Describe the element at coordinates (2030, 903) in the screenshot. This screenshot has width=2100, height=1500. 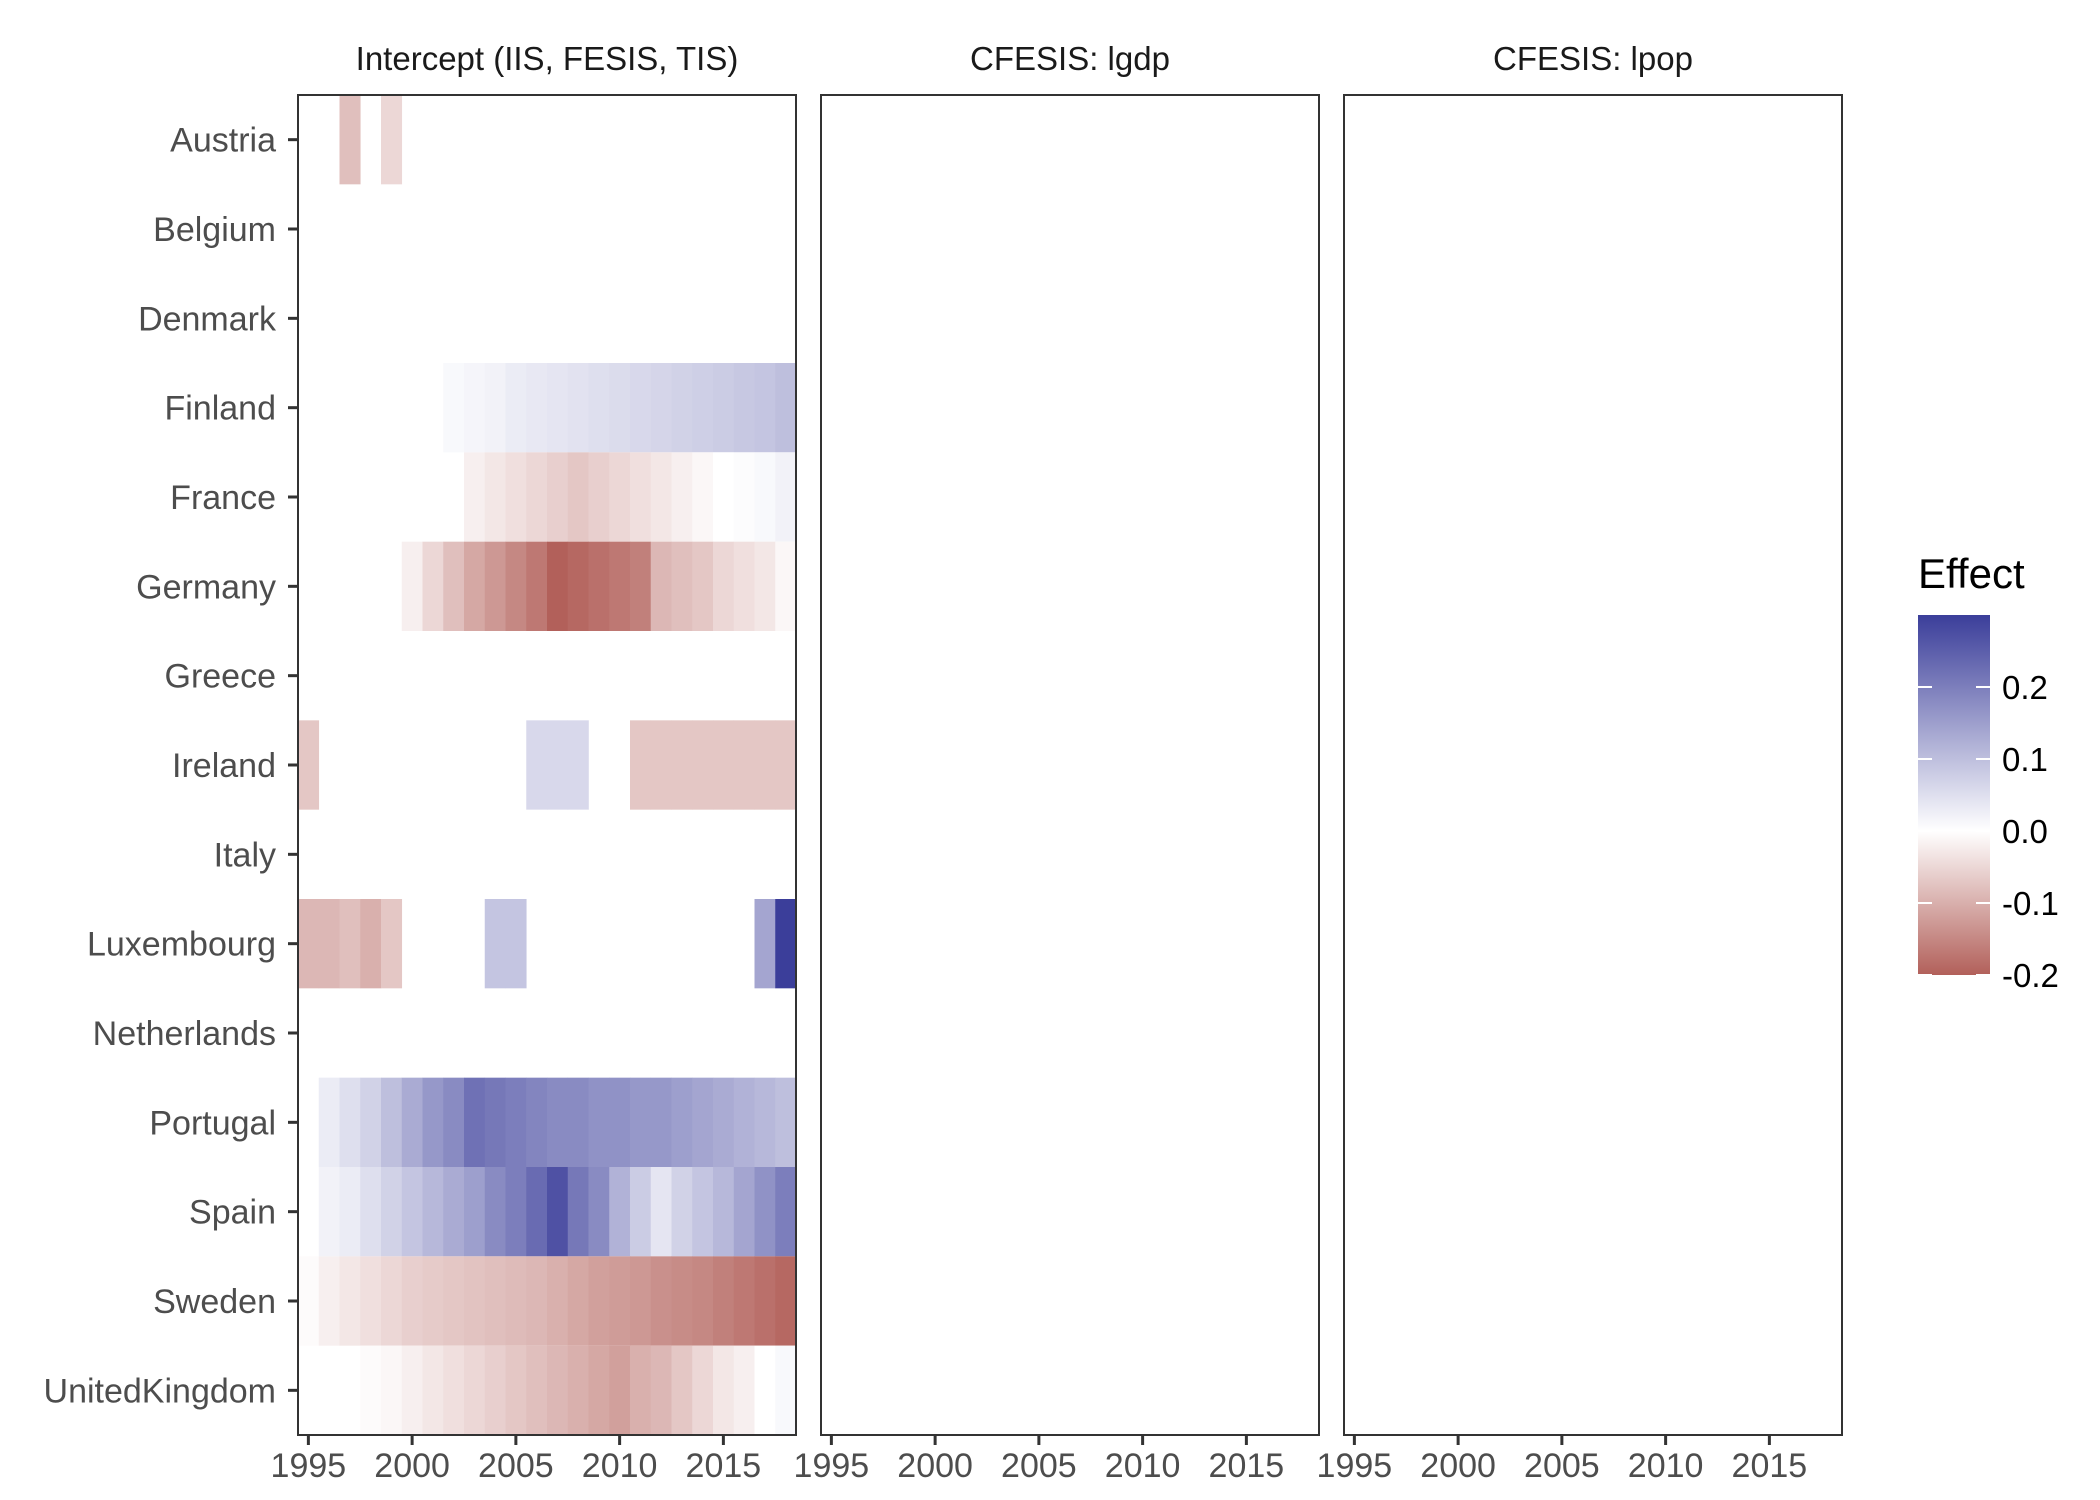
I see `legend-tick-label: -0.1` at that location.